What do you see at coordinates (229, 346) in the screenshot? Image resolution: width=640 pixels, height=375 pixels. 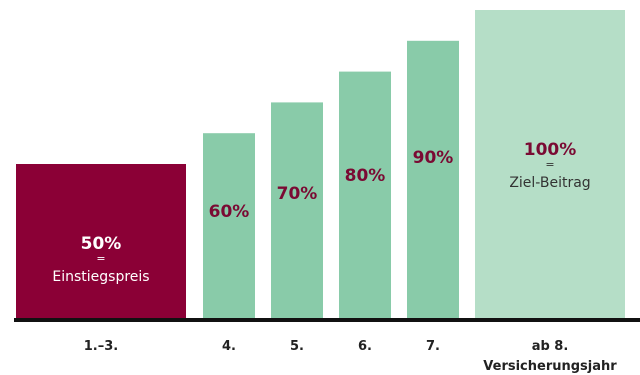 I see `tick-label-2: 4.` at bounding box center [229, 346].